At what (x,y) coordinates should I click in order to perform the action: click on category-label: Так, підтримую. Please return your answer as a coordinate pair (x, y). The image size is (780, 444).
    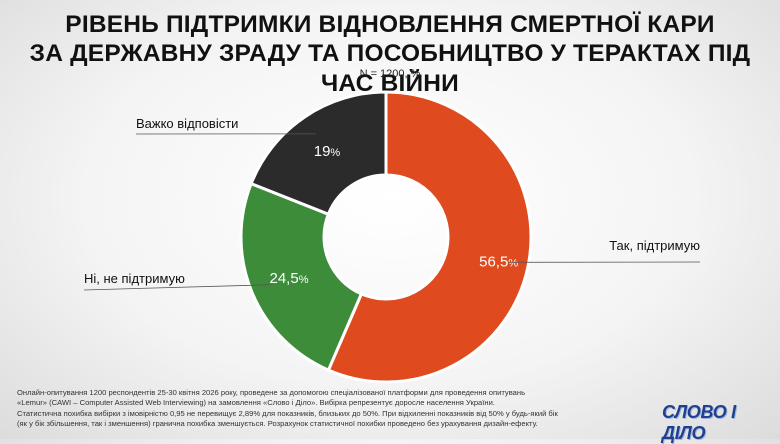
    Looking at the image, I should click on (654, 245).